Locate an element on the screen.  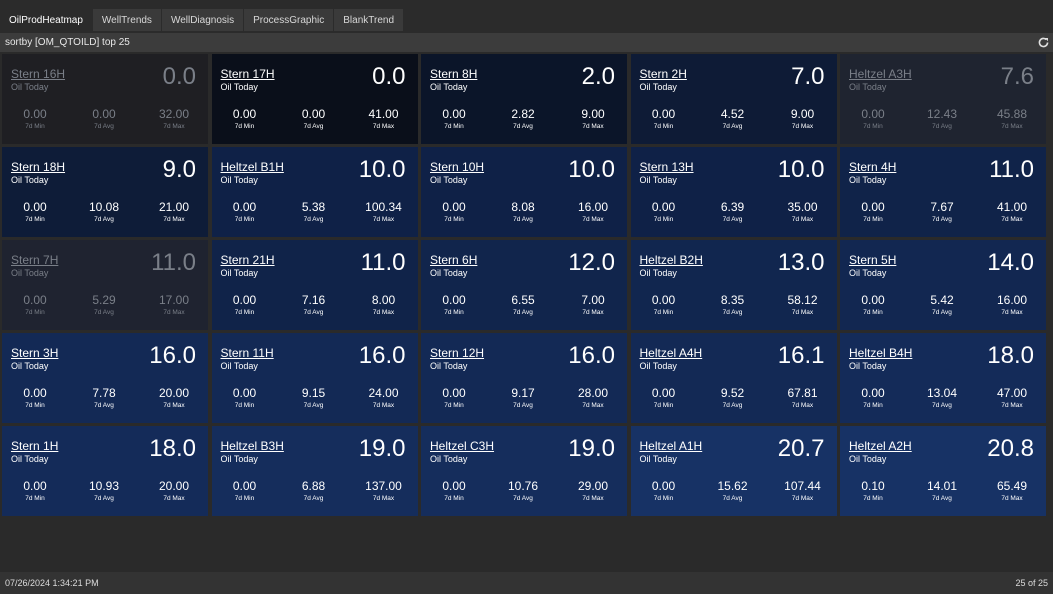
well-name-link: Heltzel A4H is located at coordinates (671, 353).